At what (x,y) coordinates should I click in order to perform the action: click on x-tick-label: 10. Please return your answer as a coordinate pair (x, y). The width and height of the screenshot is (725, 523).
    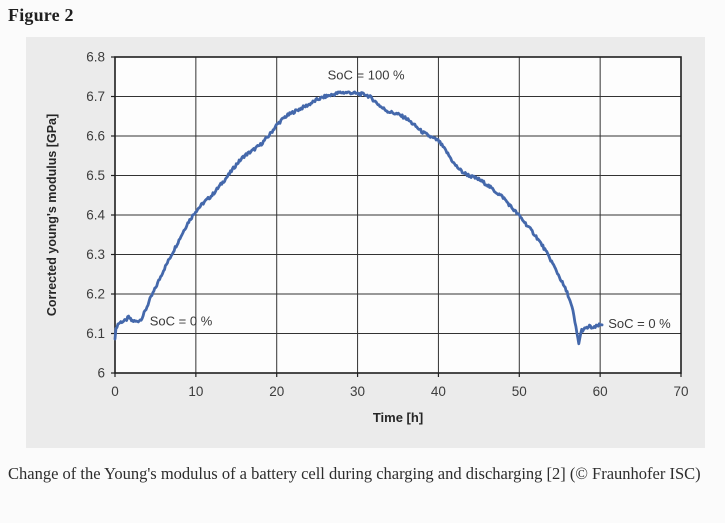
    Looking at the image, I should click on (195, 391).